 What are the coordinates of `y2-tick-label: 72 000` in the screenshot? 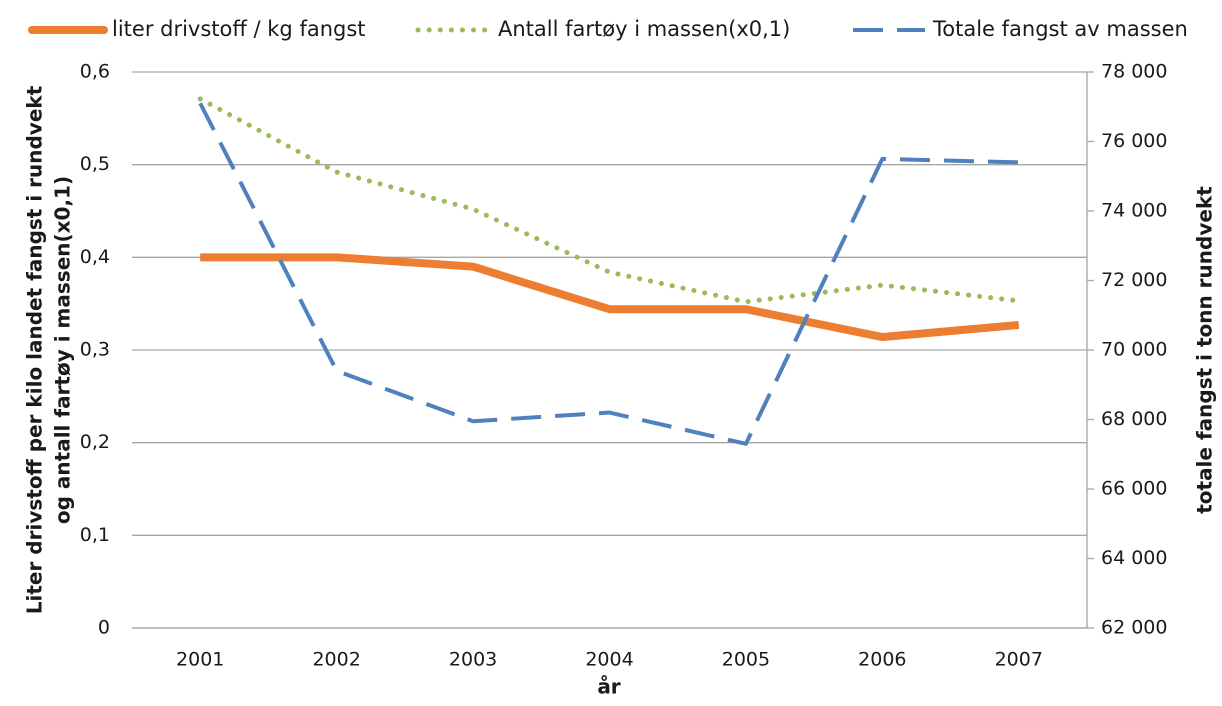 It's located at (1134, 280).